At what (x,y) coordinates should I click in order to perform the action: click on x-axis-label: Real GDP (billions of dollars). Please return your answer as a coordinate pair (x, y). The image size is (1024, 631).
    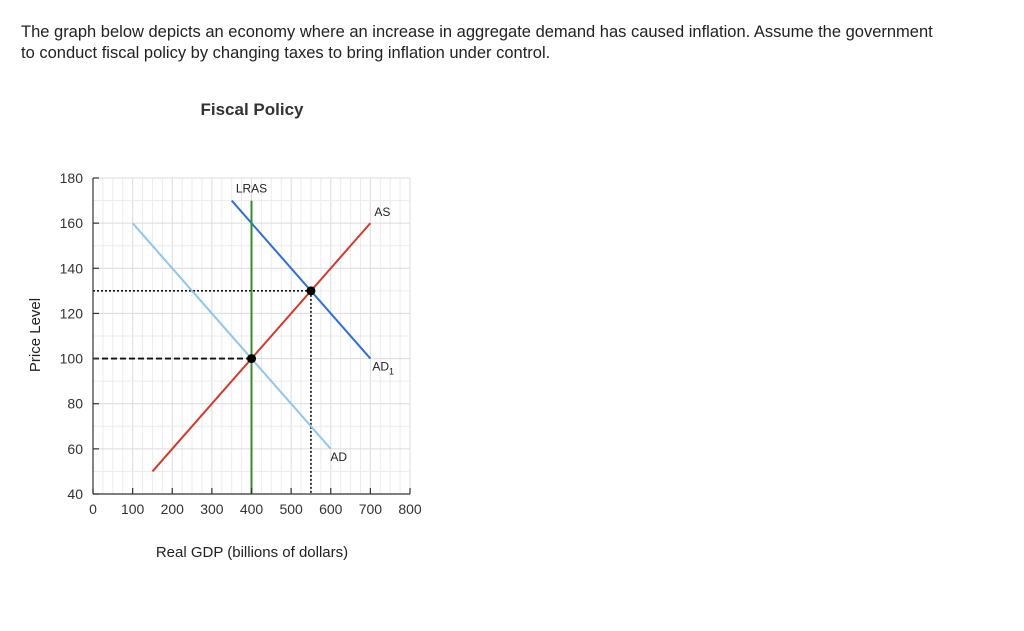
    Looking at the image, I should click on (252, 552).